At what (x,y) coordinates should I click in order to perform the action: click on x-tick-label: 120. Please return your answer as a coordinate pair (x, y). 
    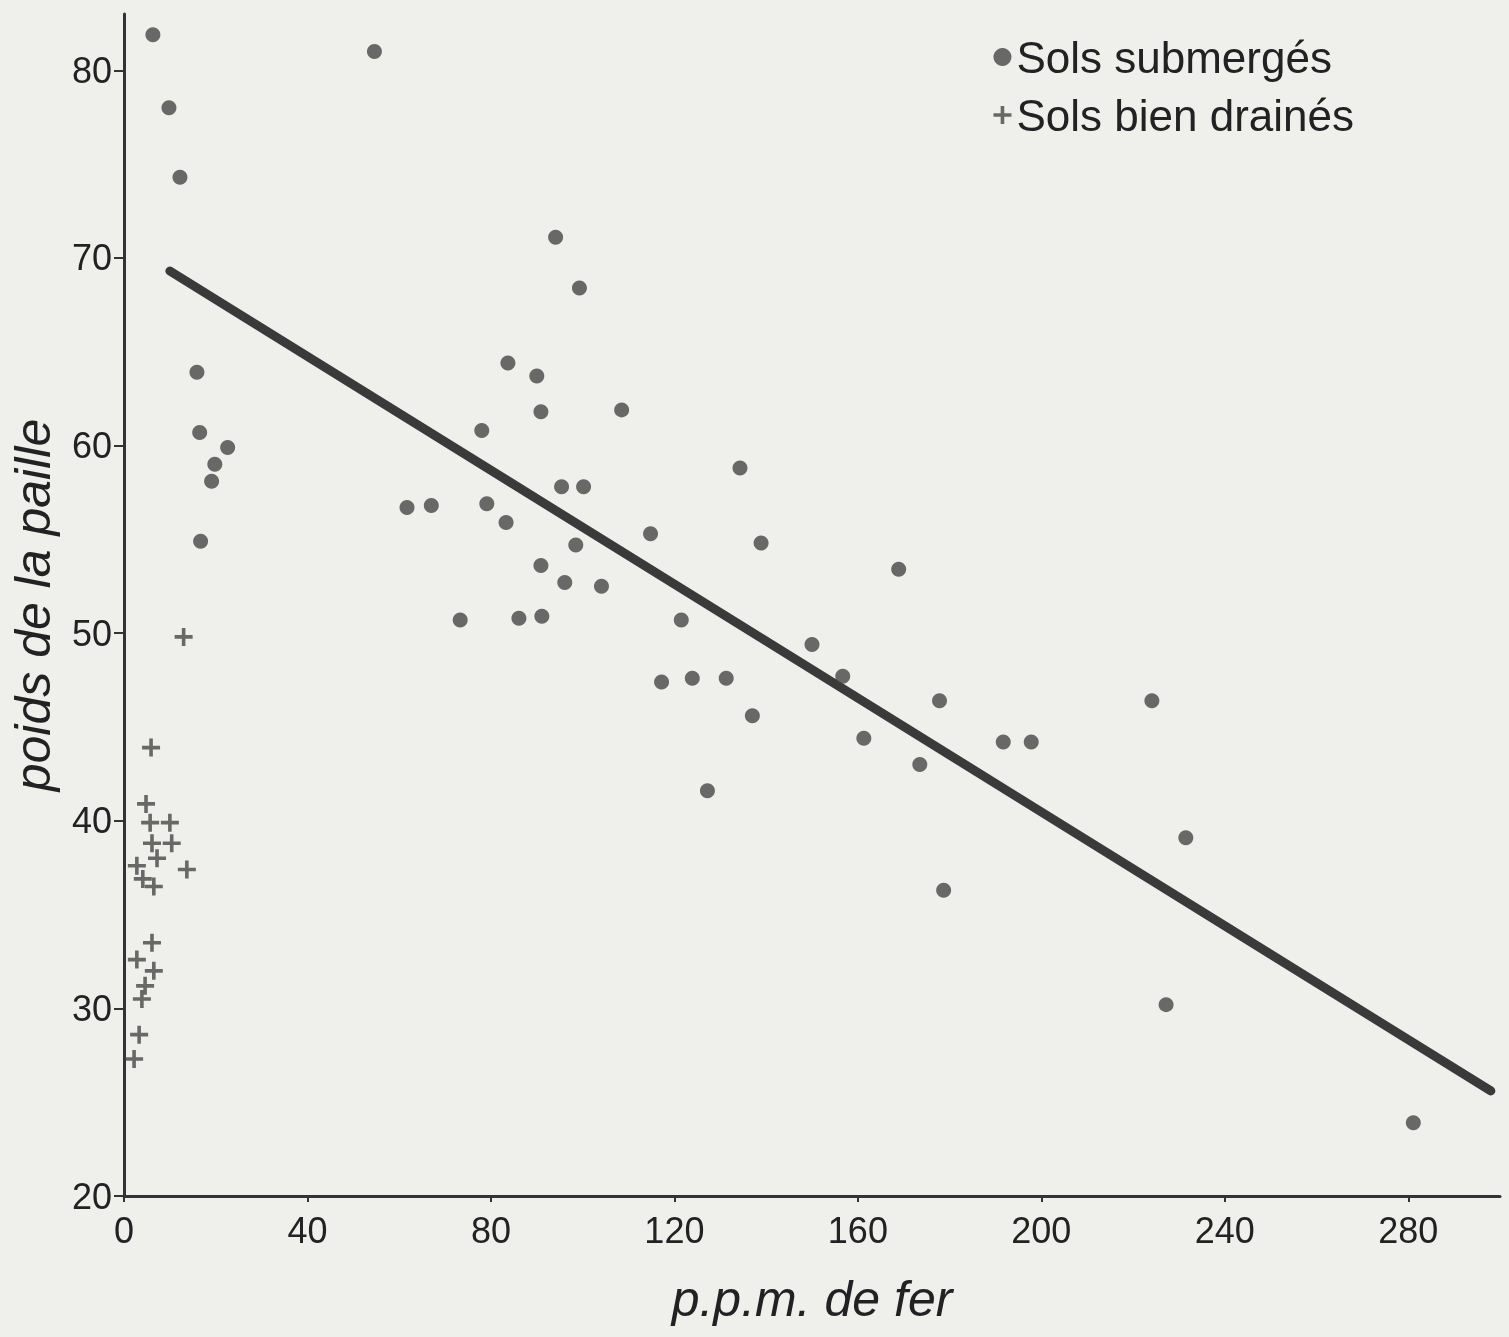
    Looking at the image, I should click on (674, 1230).